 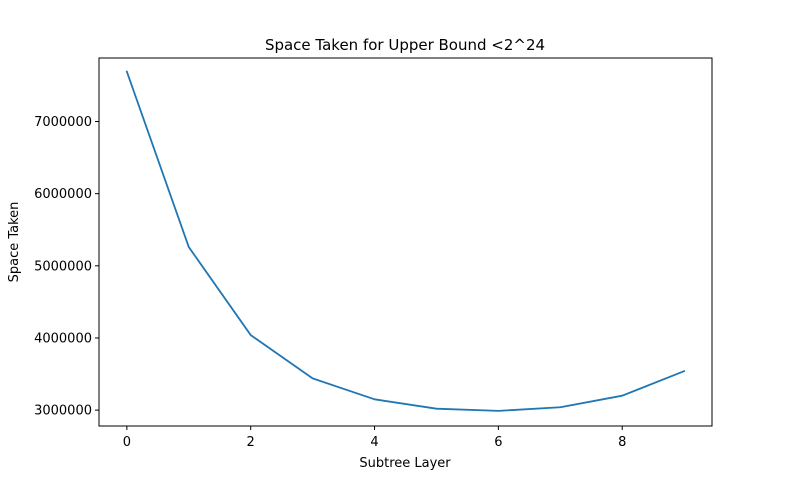 What do you see at coordinates (14, 242) in the screenshot?
I see `y-axis-label: Space Taken` at bounding box center [14, 242].